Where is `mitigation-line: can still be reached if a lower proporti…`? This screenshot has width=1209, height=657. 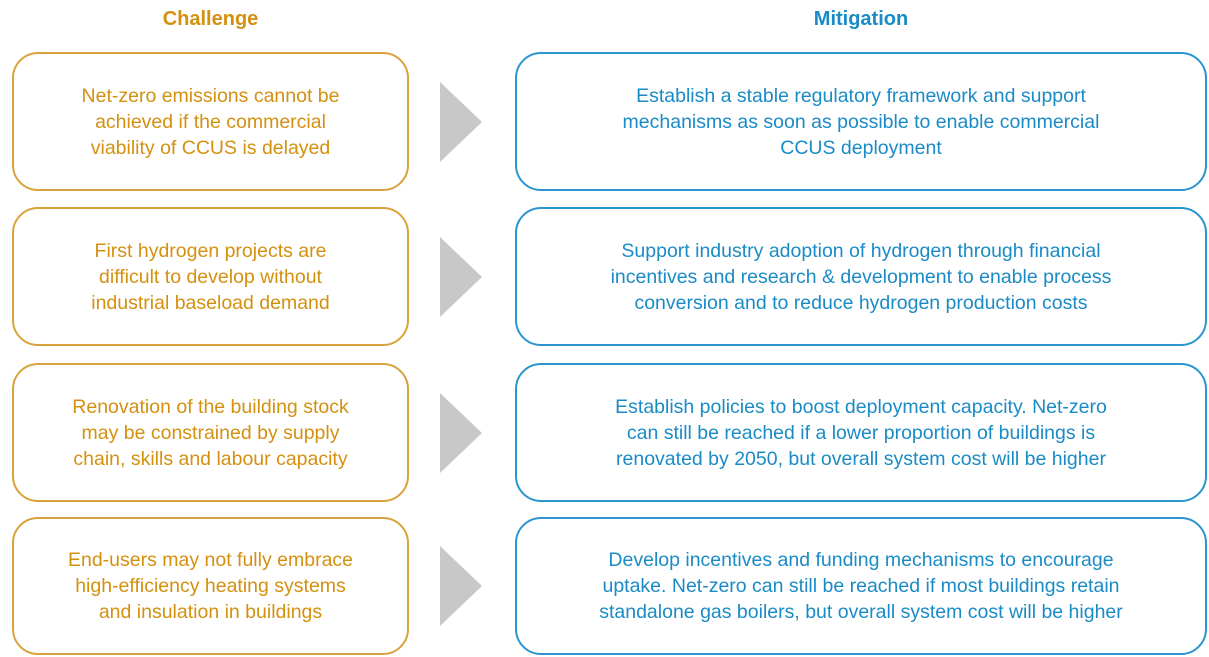 mitigation-line: can still be reached if a lower proporti… is located at coordinates (861, 432).